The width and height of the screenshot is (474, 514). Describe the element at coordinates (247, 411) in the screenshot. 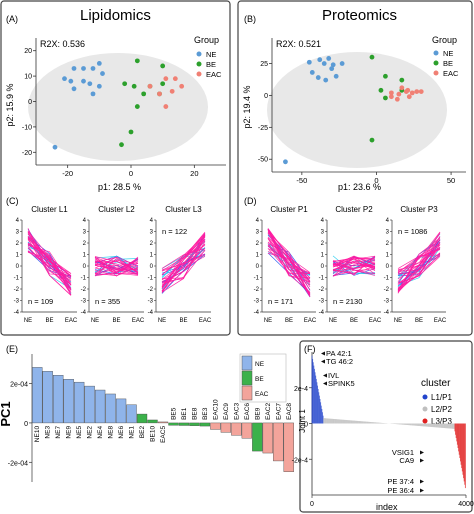

I see `bar-category-label: EAC6` at that location.